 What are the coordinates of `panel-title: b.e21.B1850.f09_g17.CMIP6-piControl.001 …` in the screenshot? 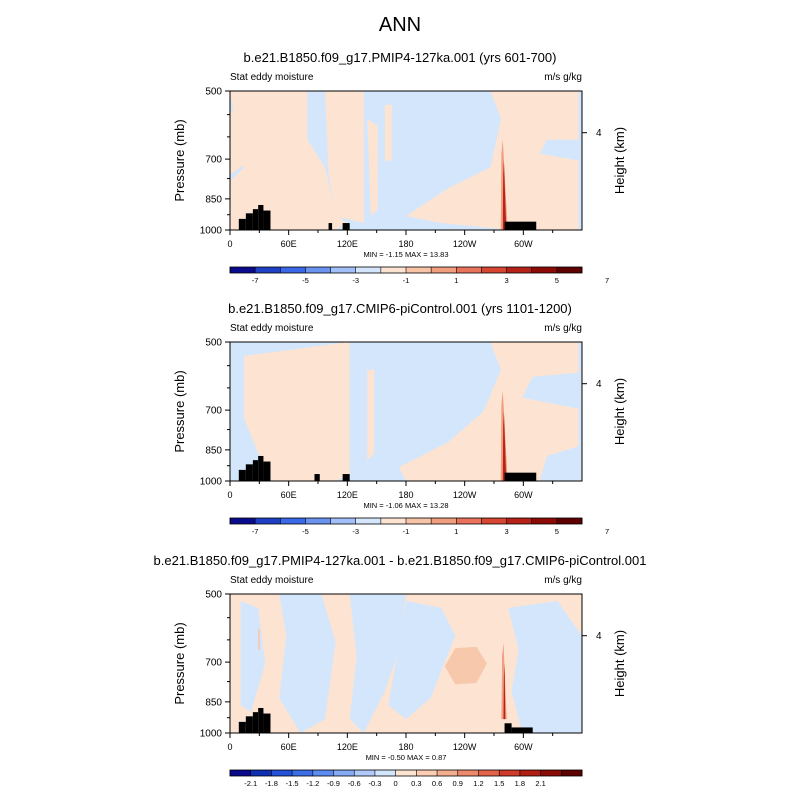 It's located at (400, 308).